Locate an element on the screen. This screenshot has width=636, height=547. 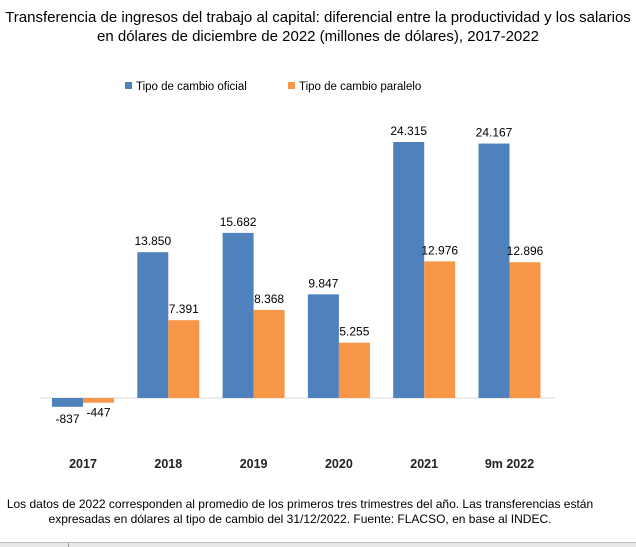
data-label: 12.976 is located at coordinates (439, 250).